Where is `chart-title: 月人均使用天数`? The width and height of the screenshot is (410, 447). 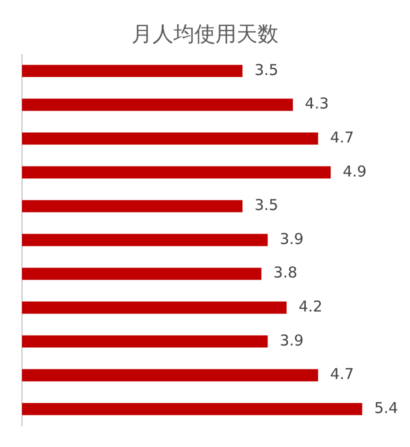
chart-title: 月人均使用天数 is located at coordinates (205, 34).